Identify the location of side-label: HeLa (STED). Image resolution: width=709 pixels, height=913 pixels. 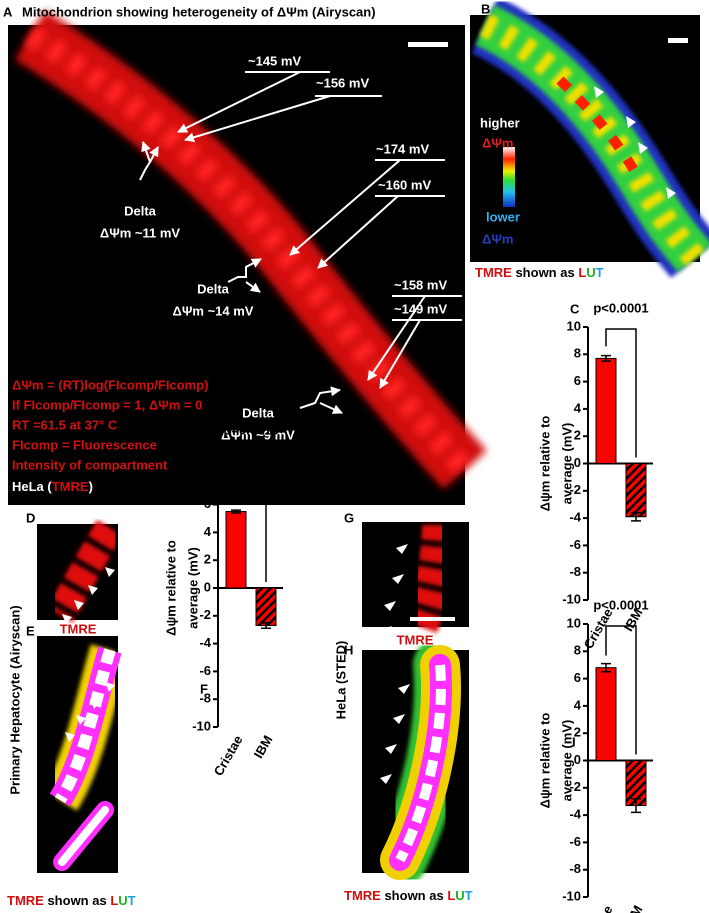
(340, 680).